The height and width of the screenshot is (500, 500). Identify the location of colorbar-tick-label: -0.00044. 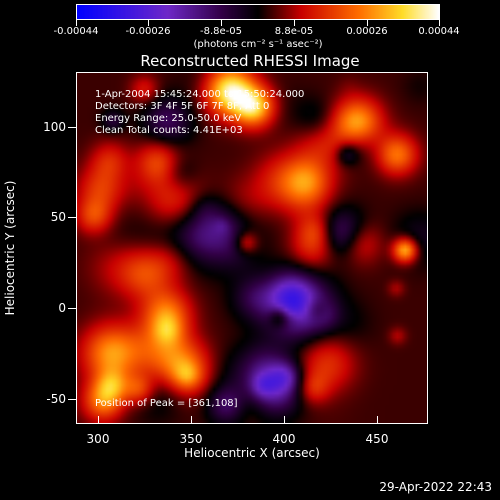
(76, 31).